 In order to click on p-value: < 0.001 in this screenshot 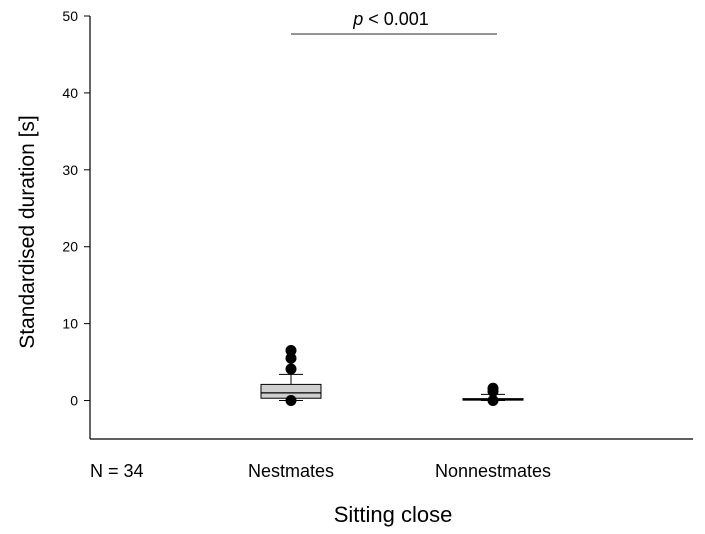, I will do `click(396, 19)`.